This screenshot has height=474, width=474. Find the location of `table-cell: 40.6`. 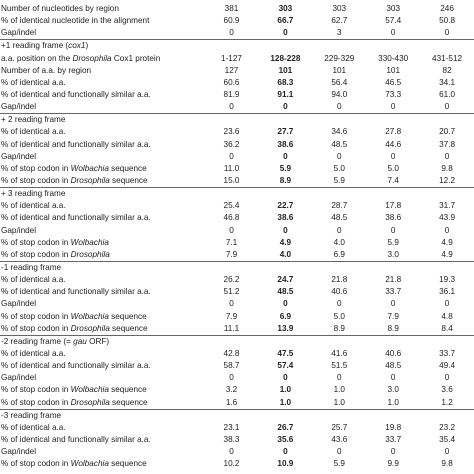

table-cell: 40.6 is located at coordinates (393, 353).